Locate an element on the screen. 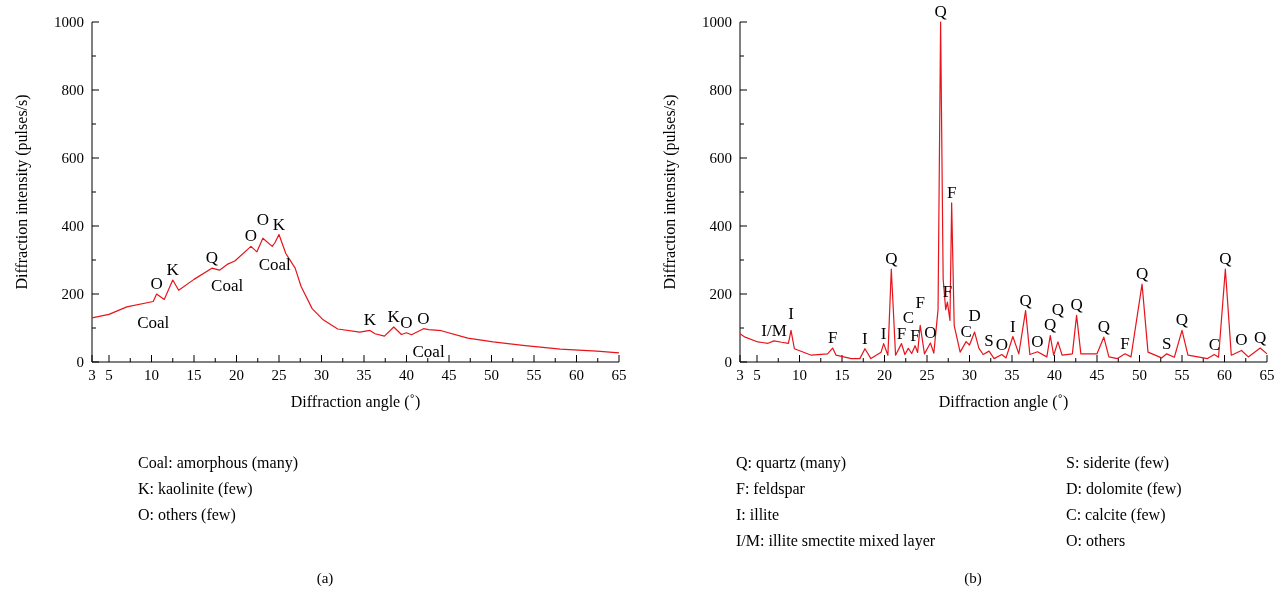 The image size is (1287, 597). annotation: I/M is located at coordinates (774, 330).